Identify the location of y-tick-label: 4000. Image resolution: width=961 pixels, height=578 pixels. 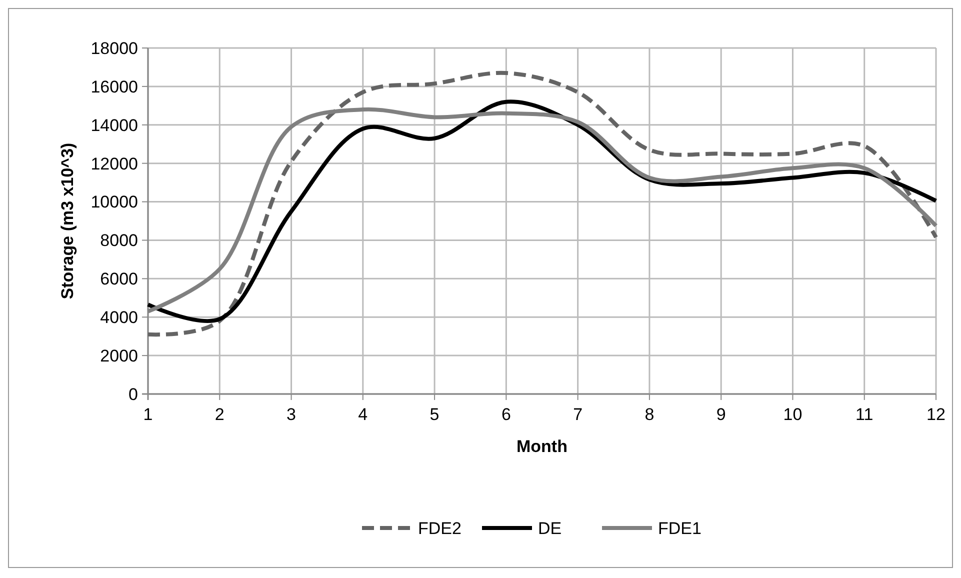
(119, 318).